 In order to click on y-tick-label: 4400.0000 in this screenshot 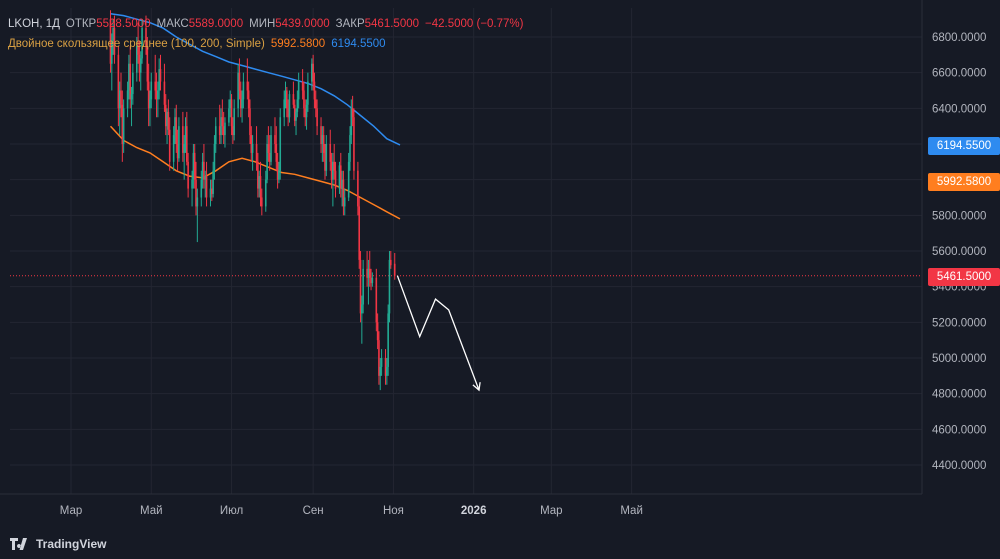, I will do `click(959, 466)`.